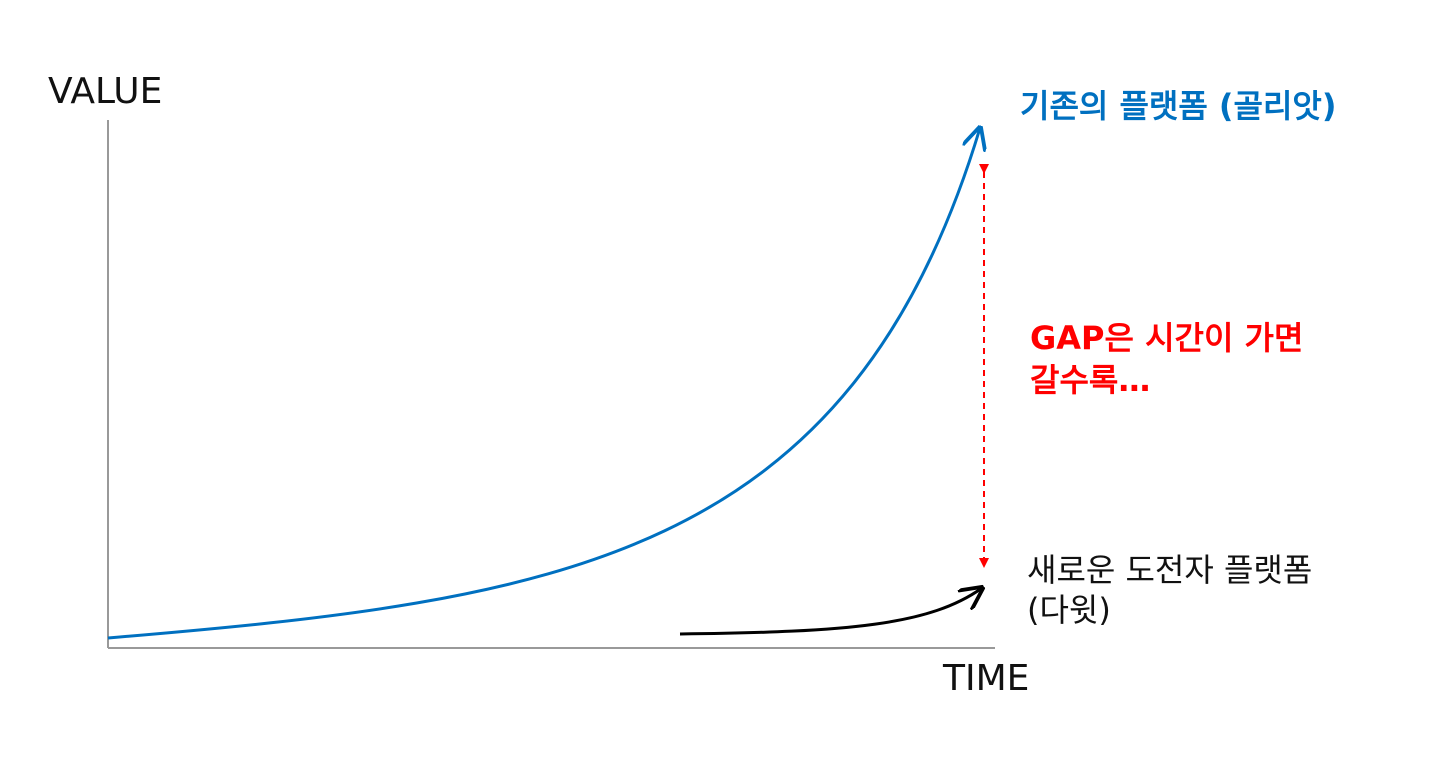 The width and height of the screenshot is (1441, 774). I want to click on challenger-label: (다윗), so click(1069, 610).